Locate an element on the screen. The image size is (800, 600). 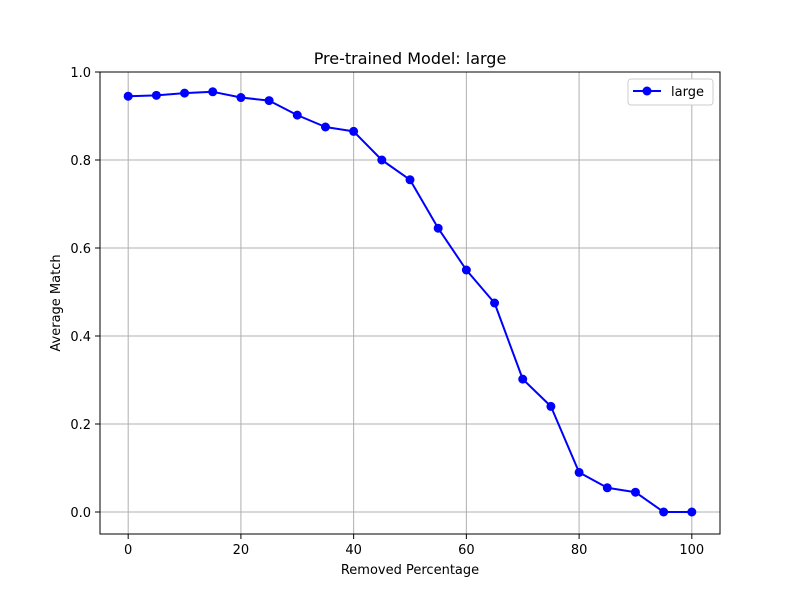
legend-point-marker is located at coordinates (647, 91).